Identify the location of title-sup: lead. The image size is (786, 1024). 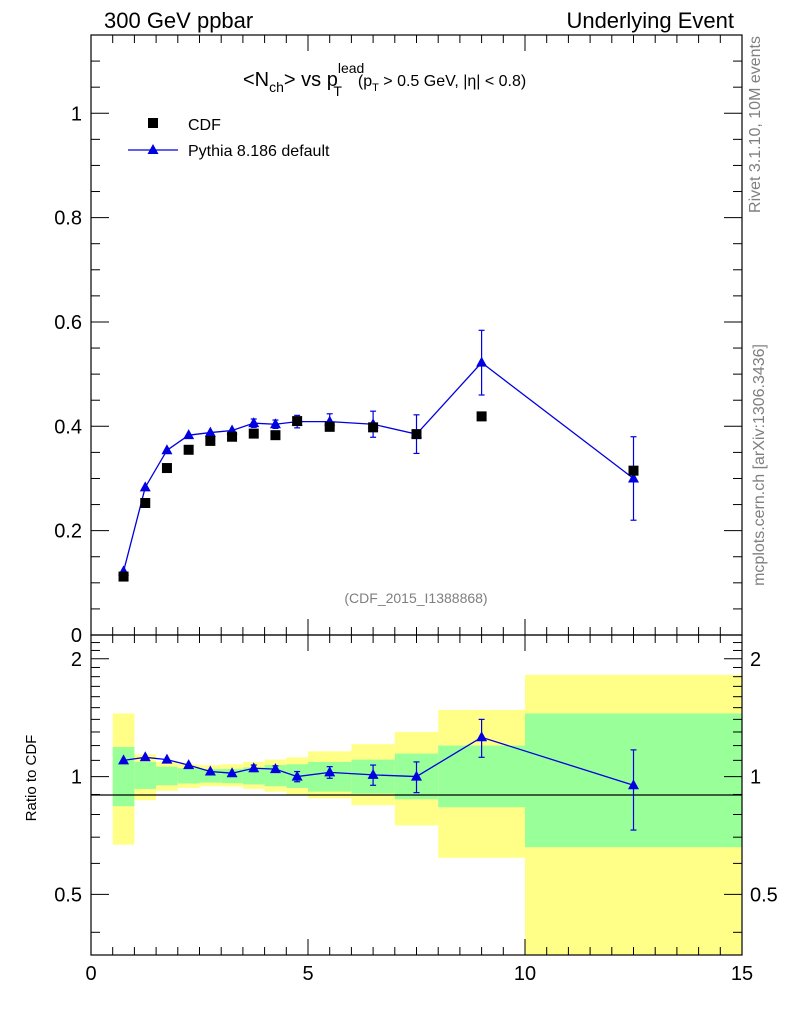
(351, 68).